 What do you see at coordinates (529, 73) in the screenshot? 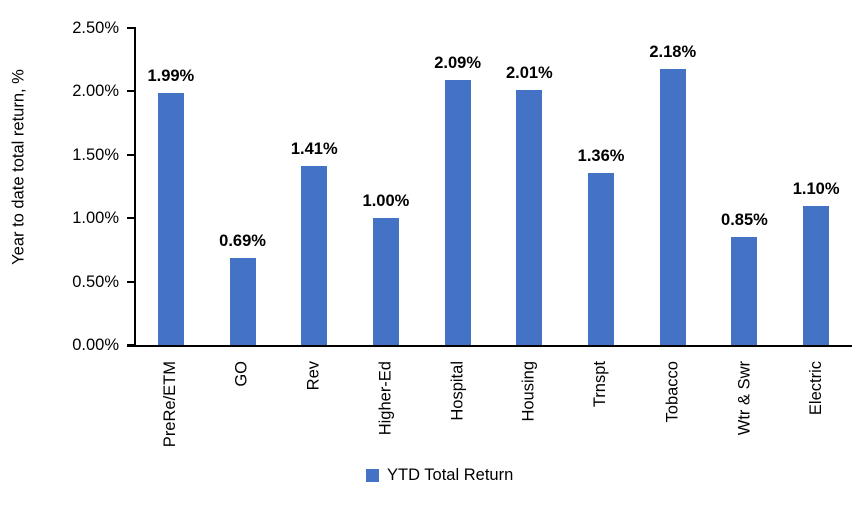
I see `bar-value-label: 2.01%` at bounding box center [529, 73].